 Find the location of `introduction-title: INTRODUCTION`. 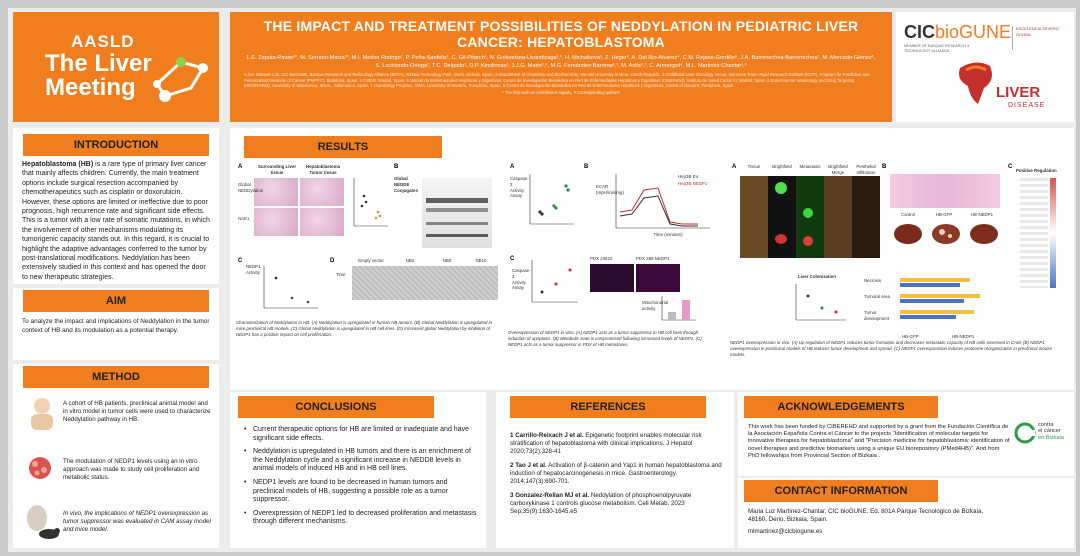

introduction-title: INTRODUCTION is located at coordinates (116, 145).